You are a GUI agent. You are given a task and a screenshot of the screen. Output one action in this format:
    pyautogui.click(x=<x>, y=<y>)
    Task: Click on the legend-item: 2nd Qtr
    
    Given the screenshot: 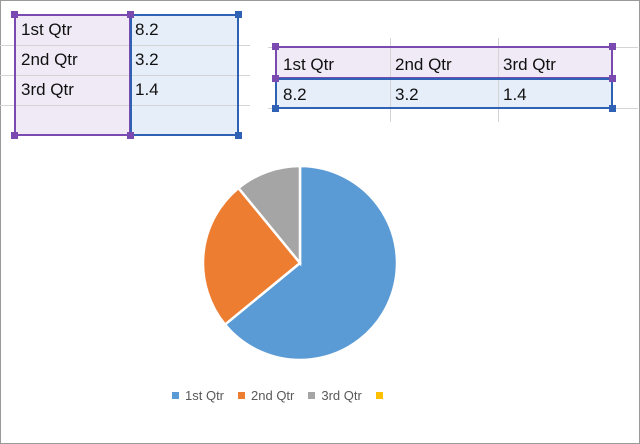 What is the action you would take?
    pyautogui.click(x=266, y=395)
    